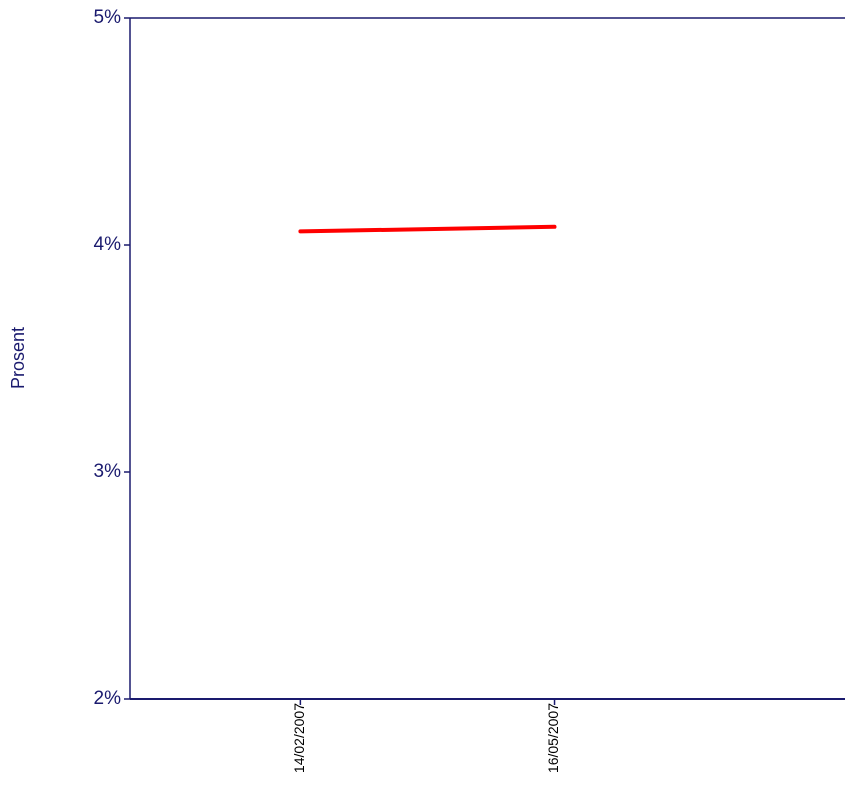 The image size is (845, 803). I want to click on x-tick-label: 16/05/2007, so click(553, 738).